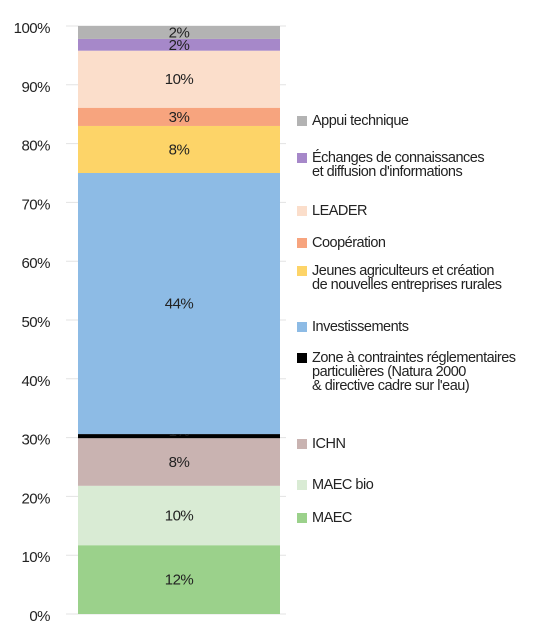  What do you see at coordinates (340, 211) in the screenshot?
I see `legend-label: LEADER` at bounding box center [340, 211].